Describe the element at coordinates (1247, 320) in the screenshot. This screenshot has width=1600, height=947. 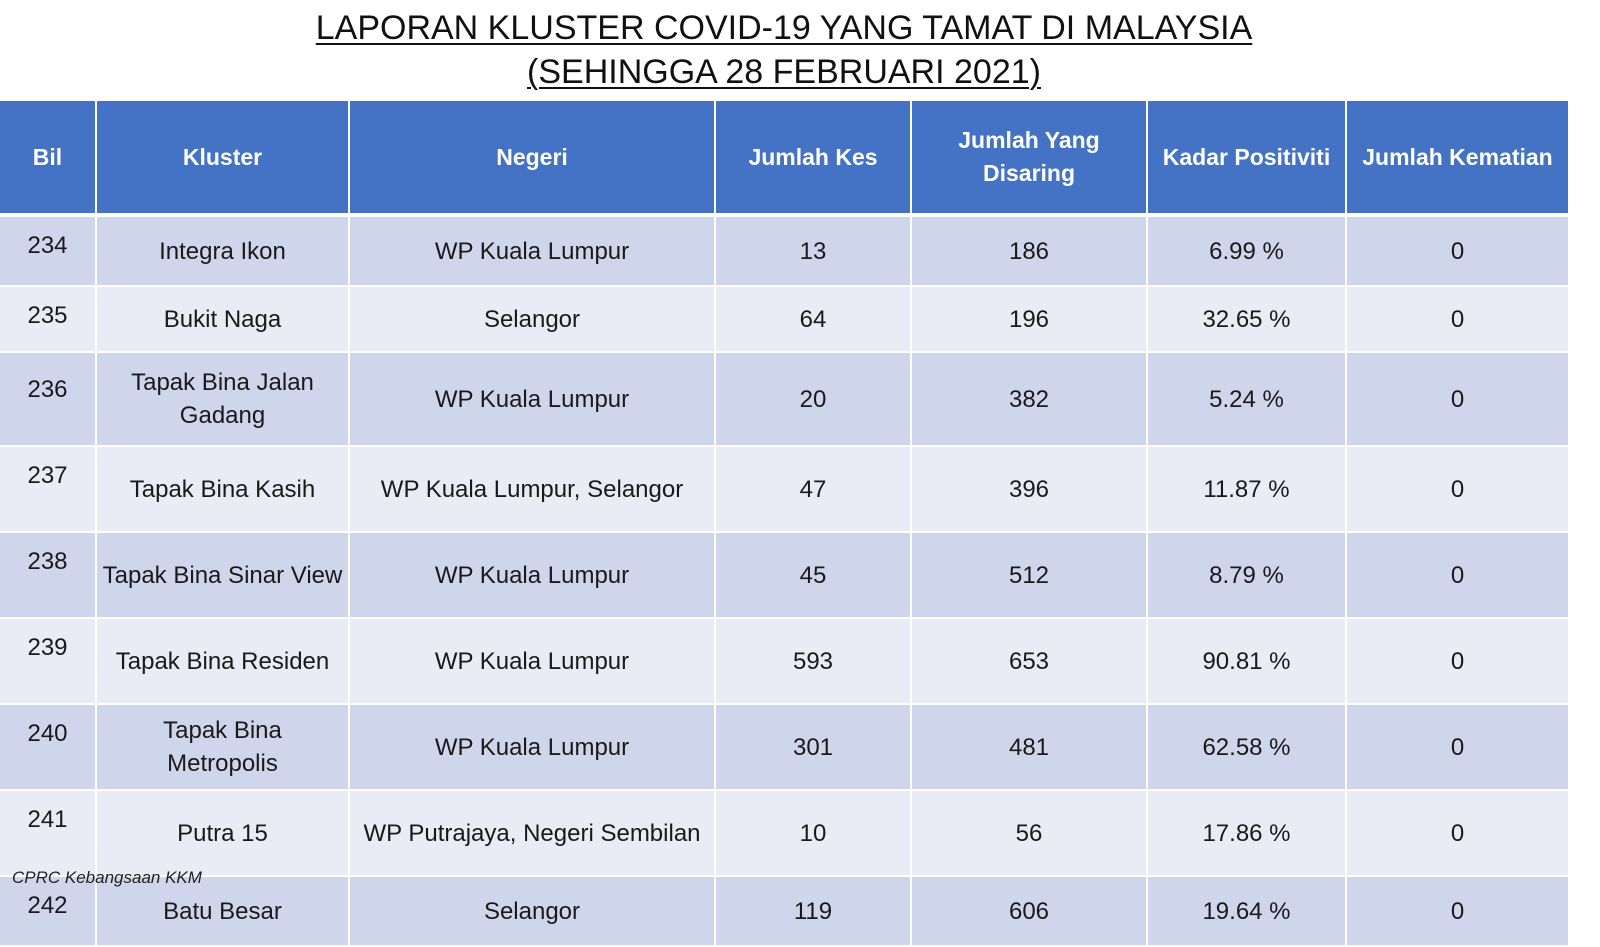
I see `cell-kadar-positiviti: 32.65 %` at that location.